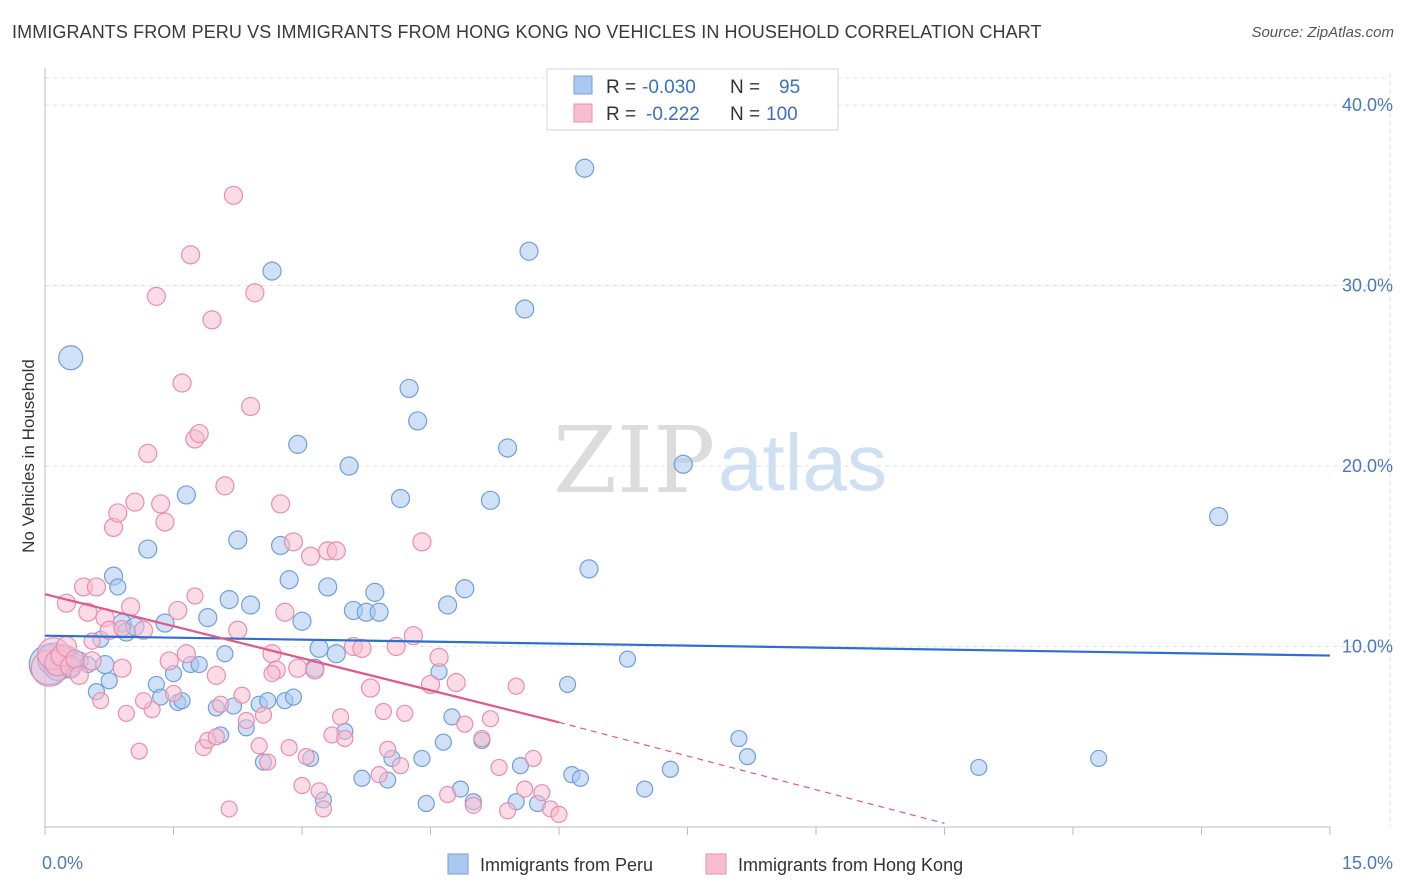 The image size is (1406, 892). What do you see at coordinates (1367, 286) in the screenshot?
I see `y-tick-label-2: 30.0%` at bounding box center [1367, 286].